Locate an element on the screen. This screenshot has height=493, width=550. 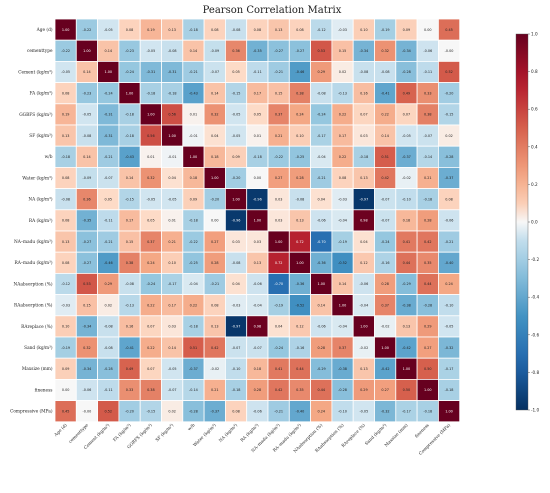
cell-value-3-5: -0.18 is located at coordinates (172, 93).